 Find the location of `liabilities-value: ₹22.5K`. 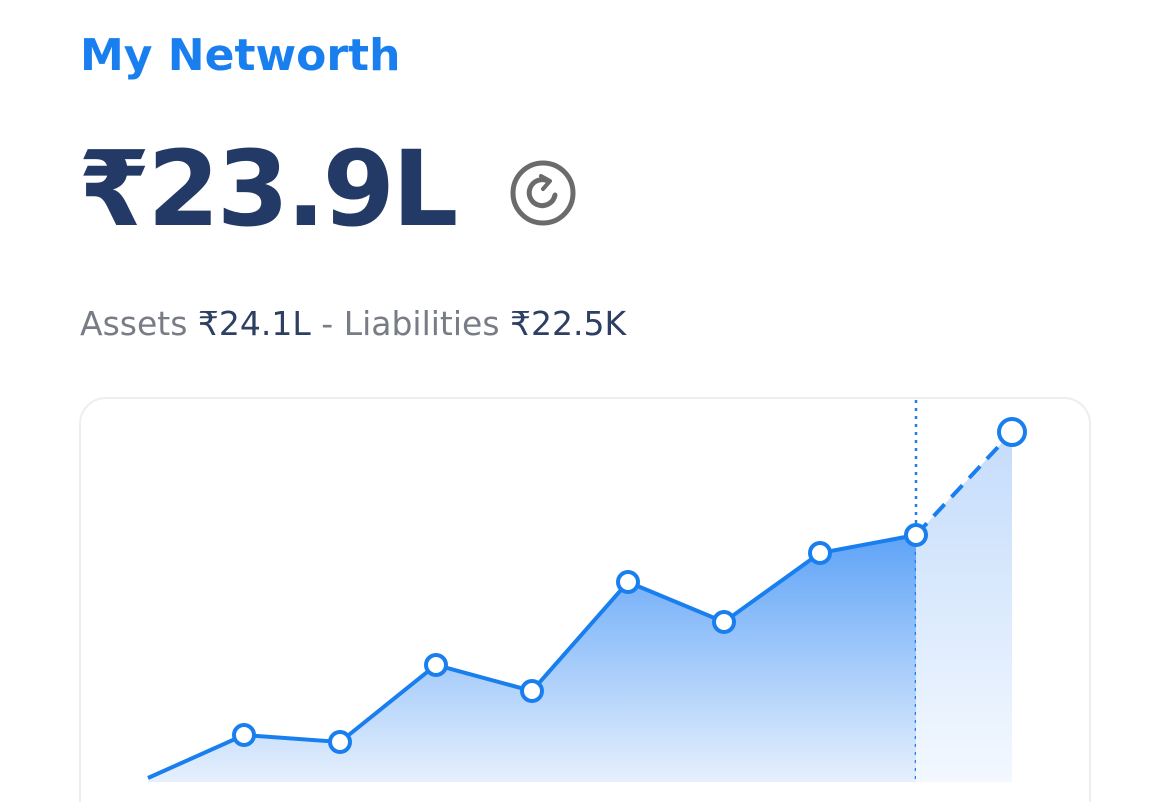

liabilities-value: ₹22.5K is located at coordinates (568, 323).